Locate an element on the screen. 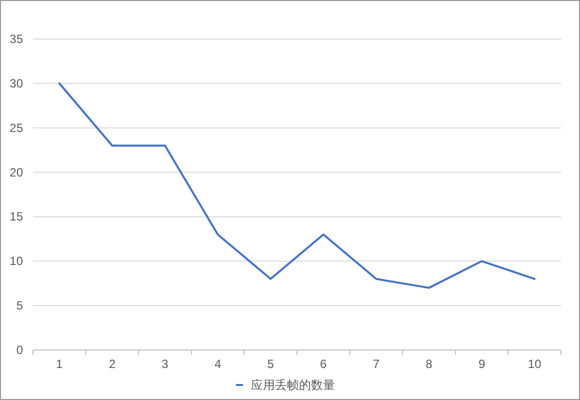  y-tick-label: 35 is located at coordinates (17, 39).